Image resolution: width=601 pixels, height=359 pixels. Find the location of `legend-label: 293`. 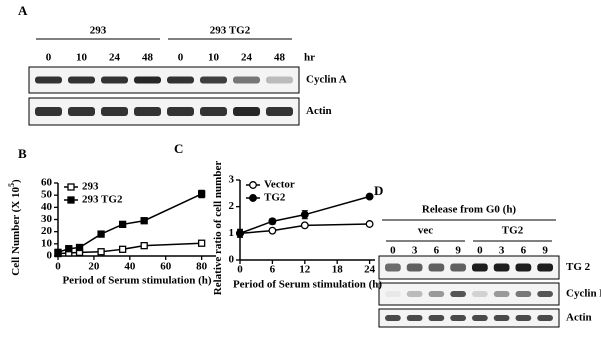

legend-label: 293 is located at coordinates (90, 187).